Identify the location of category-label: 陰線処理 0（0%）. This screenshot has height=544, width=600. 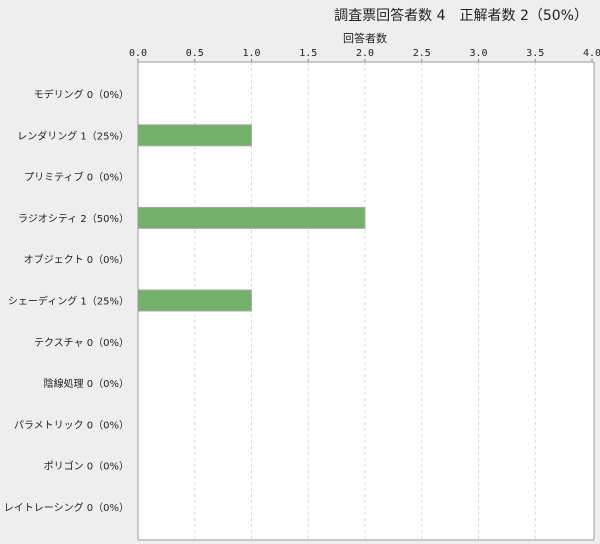
(86, 383).